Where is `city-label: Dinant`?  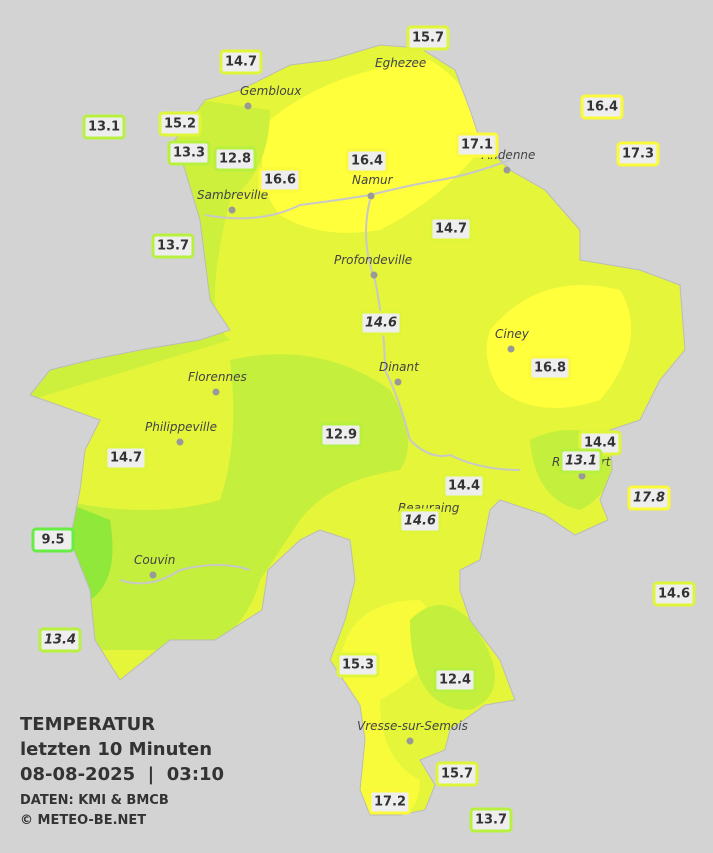 city-label: Dinant is located at coordinates (399, 367).